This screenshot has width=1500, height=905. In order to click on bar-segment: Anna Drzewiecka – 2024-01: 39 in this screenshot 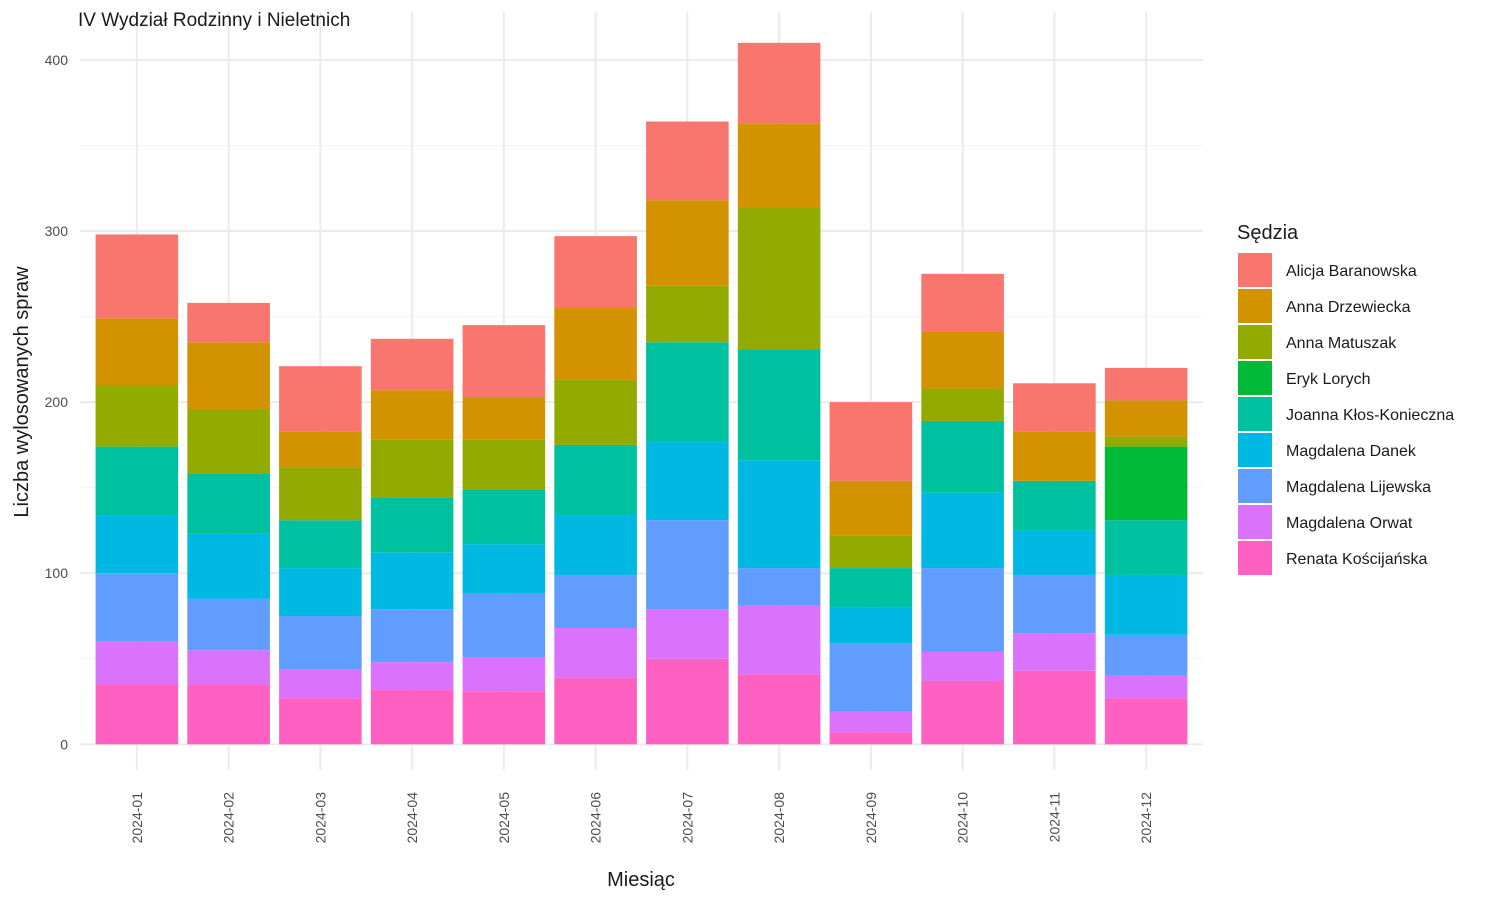, I will do `click(137, 352)`.